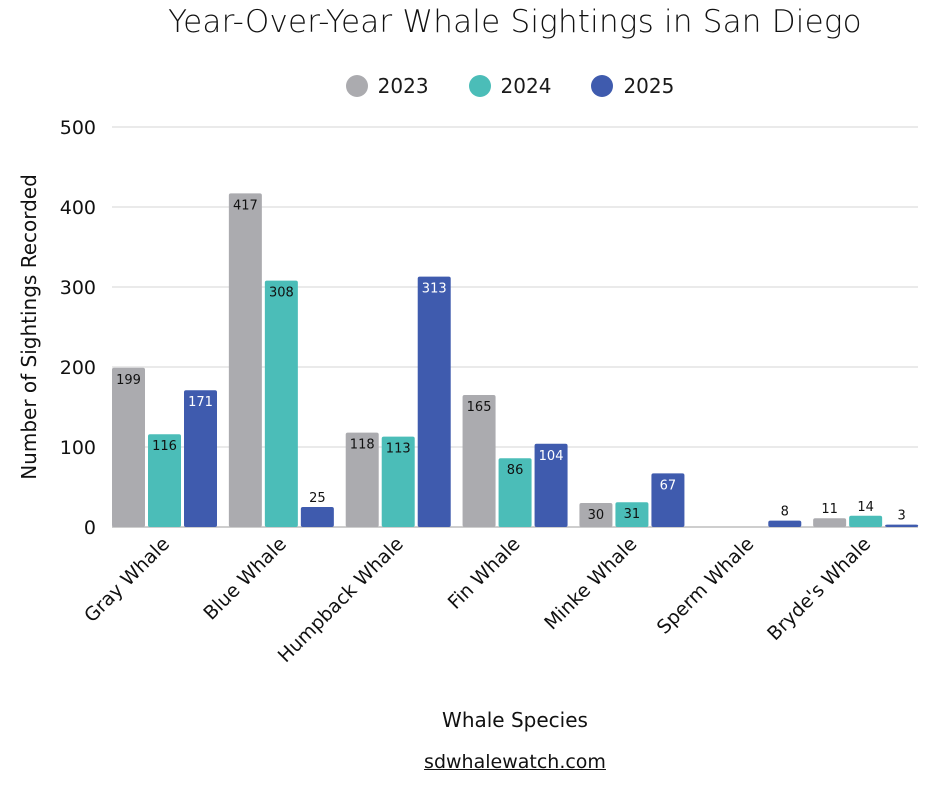 This screenshot has height=788, width=940. Describe the element at coordinates (127, 580) in the screenshot. I see `x-tick-label: Gray Whale` at that location.